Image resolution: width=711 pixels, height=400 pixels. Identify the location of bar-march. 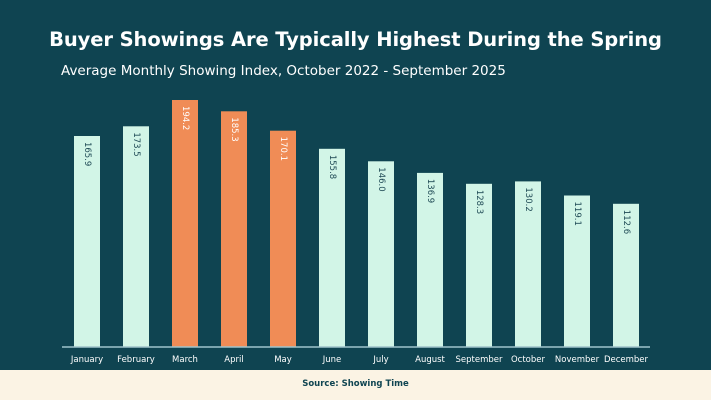
(185, 223).